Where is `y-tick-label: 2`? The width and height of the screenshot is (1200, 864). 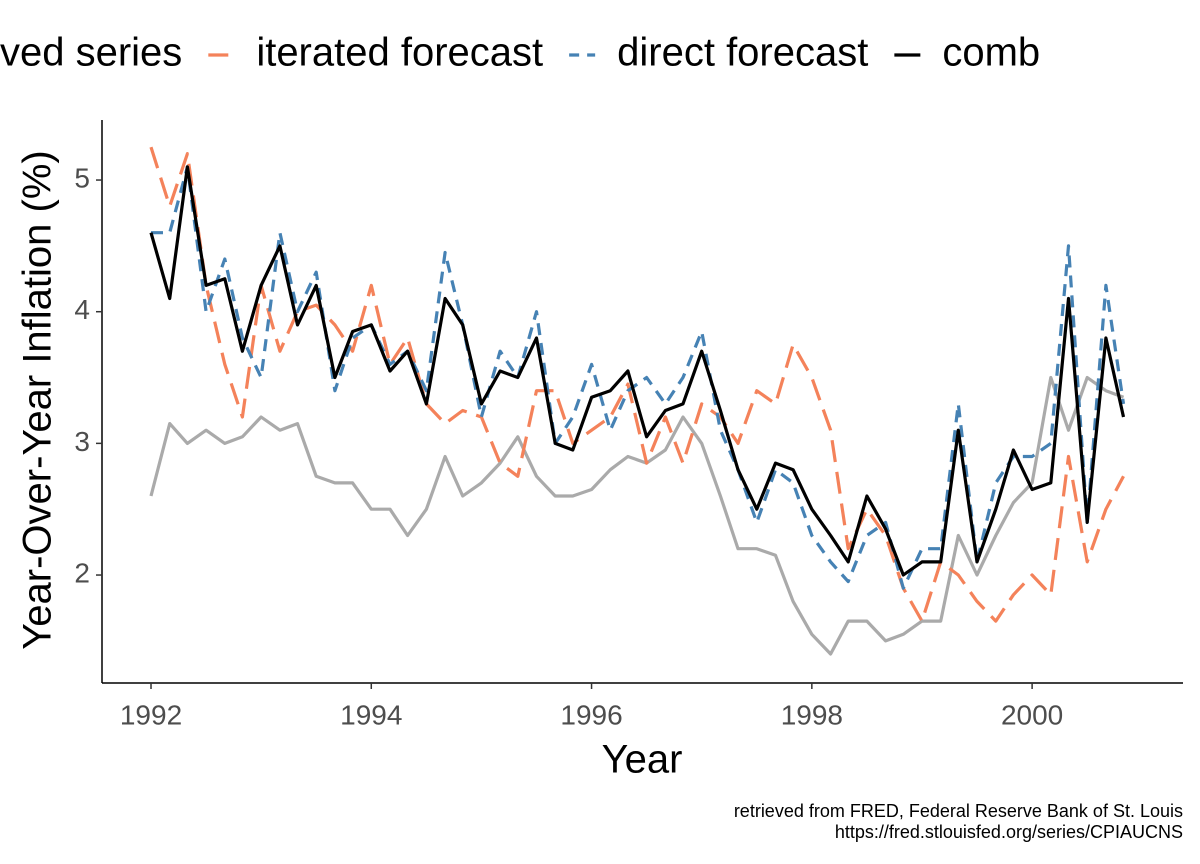
y-tick-label: 2 is located at coordinates (82, 572).